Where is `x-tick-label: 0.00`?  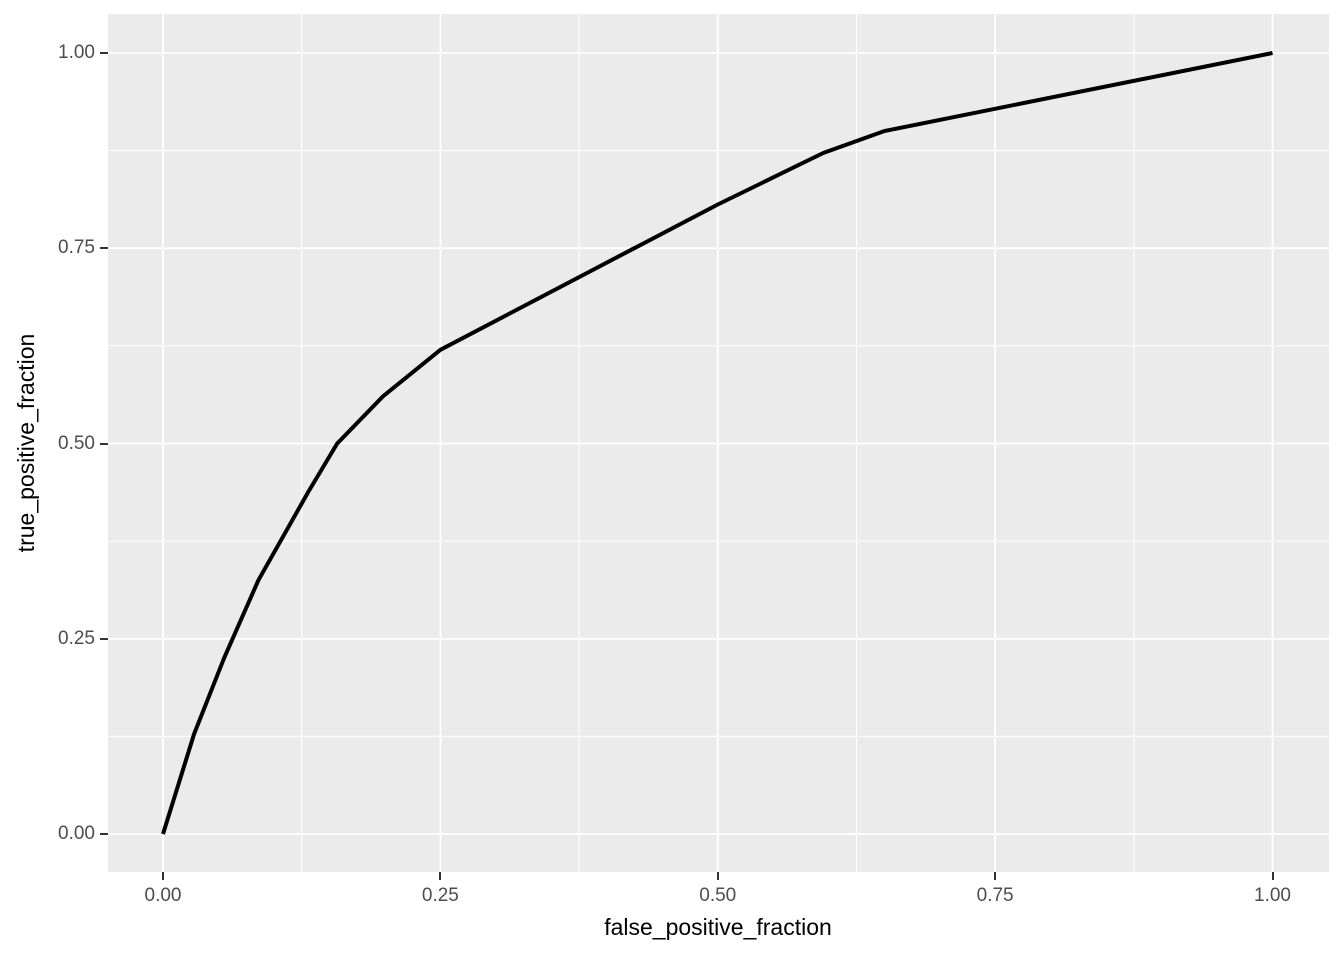
x-tick-label: 0.00 is located at coordinates (163, 895).